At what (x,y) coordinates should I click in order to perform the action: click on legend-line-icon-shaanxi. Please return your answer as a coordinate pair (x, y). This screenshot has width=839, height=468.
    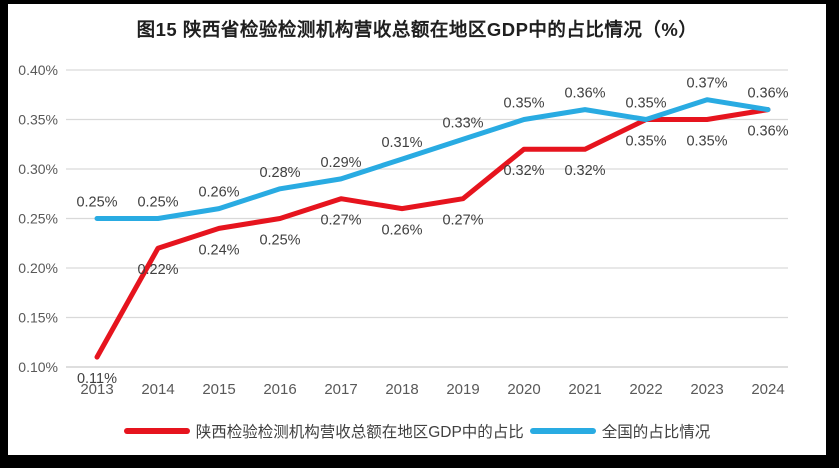
    Looking at the image, I should click on (156, 431).